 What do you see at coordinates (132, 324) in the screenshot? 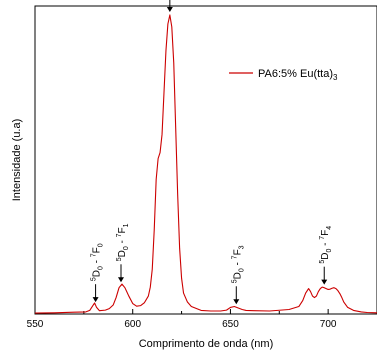
I see `x-tick-label: 600` at bounding box center [132, 324].